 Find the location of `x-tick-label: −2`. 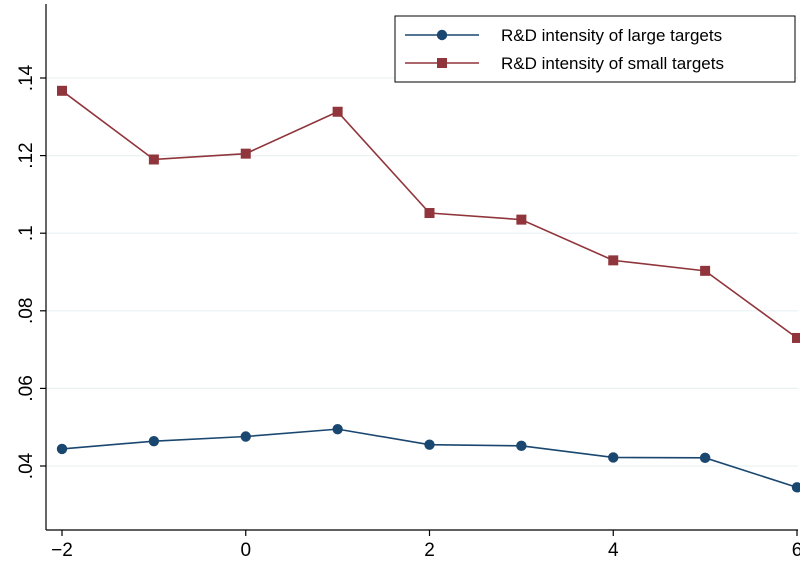

x-tick-label: −2 is located at coordinates (62, 550).